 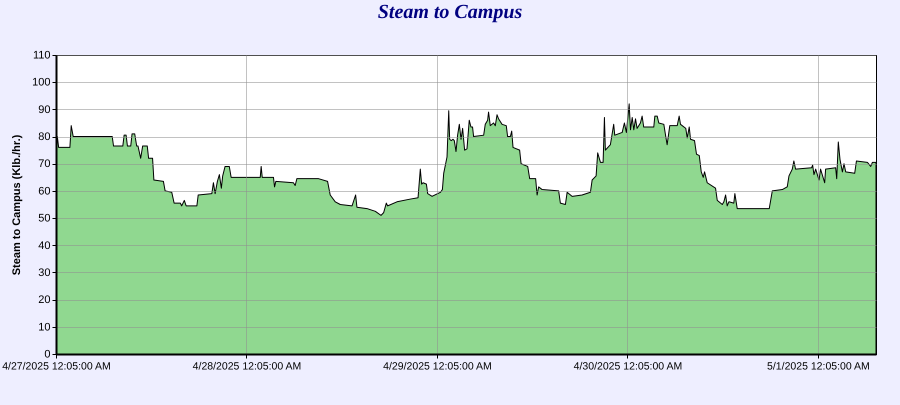 What do you see at coordinates (44, 300) in the screenshot?
I see `y-tick-label: 20` at bounding box center [44, 300].